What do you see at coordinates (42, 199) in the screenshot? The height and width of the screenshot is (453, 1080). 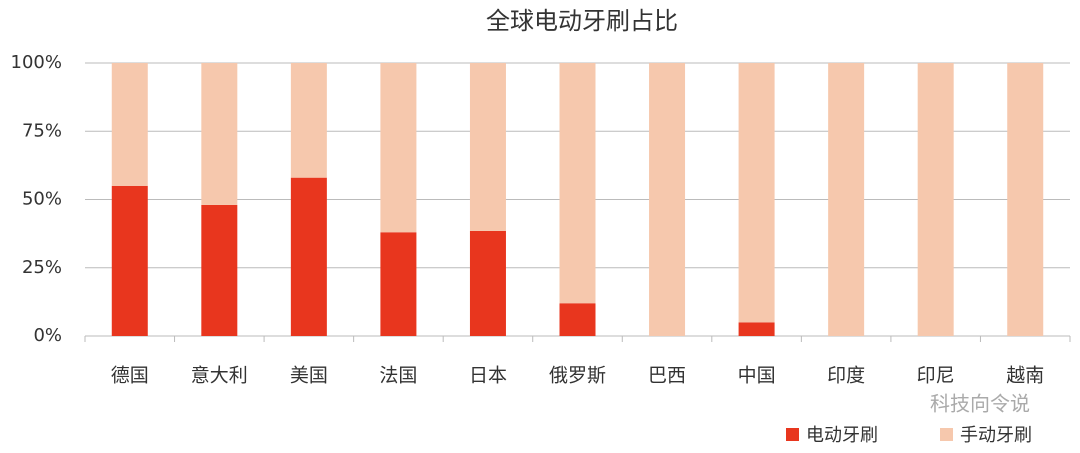 I see `y-tick-label: 50%` at bounding box center [42, 199].